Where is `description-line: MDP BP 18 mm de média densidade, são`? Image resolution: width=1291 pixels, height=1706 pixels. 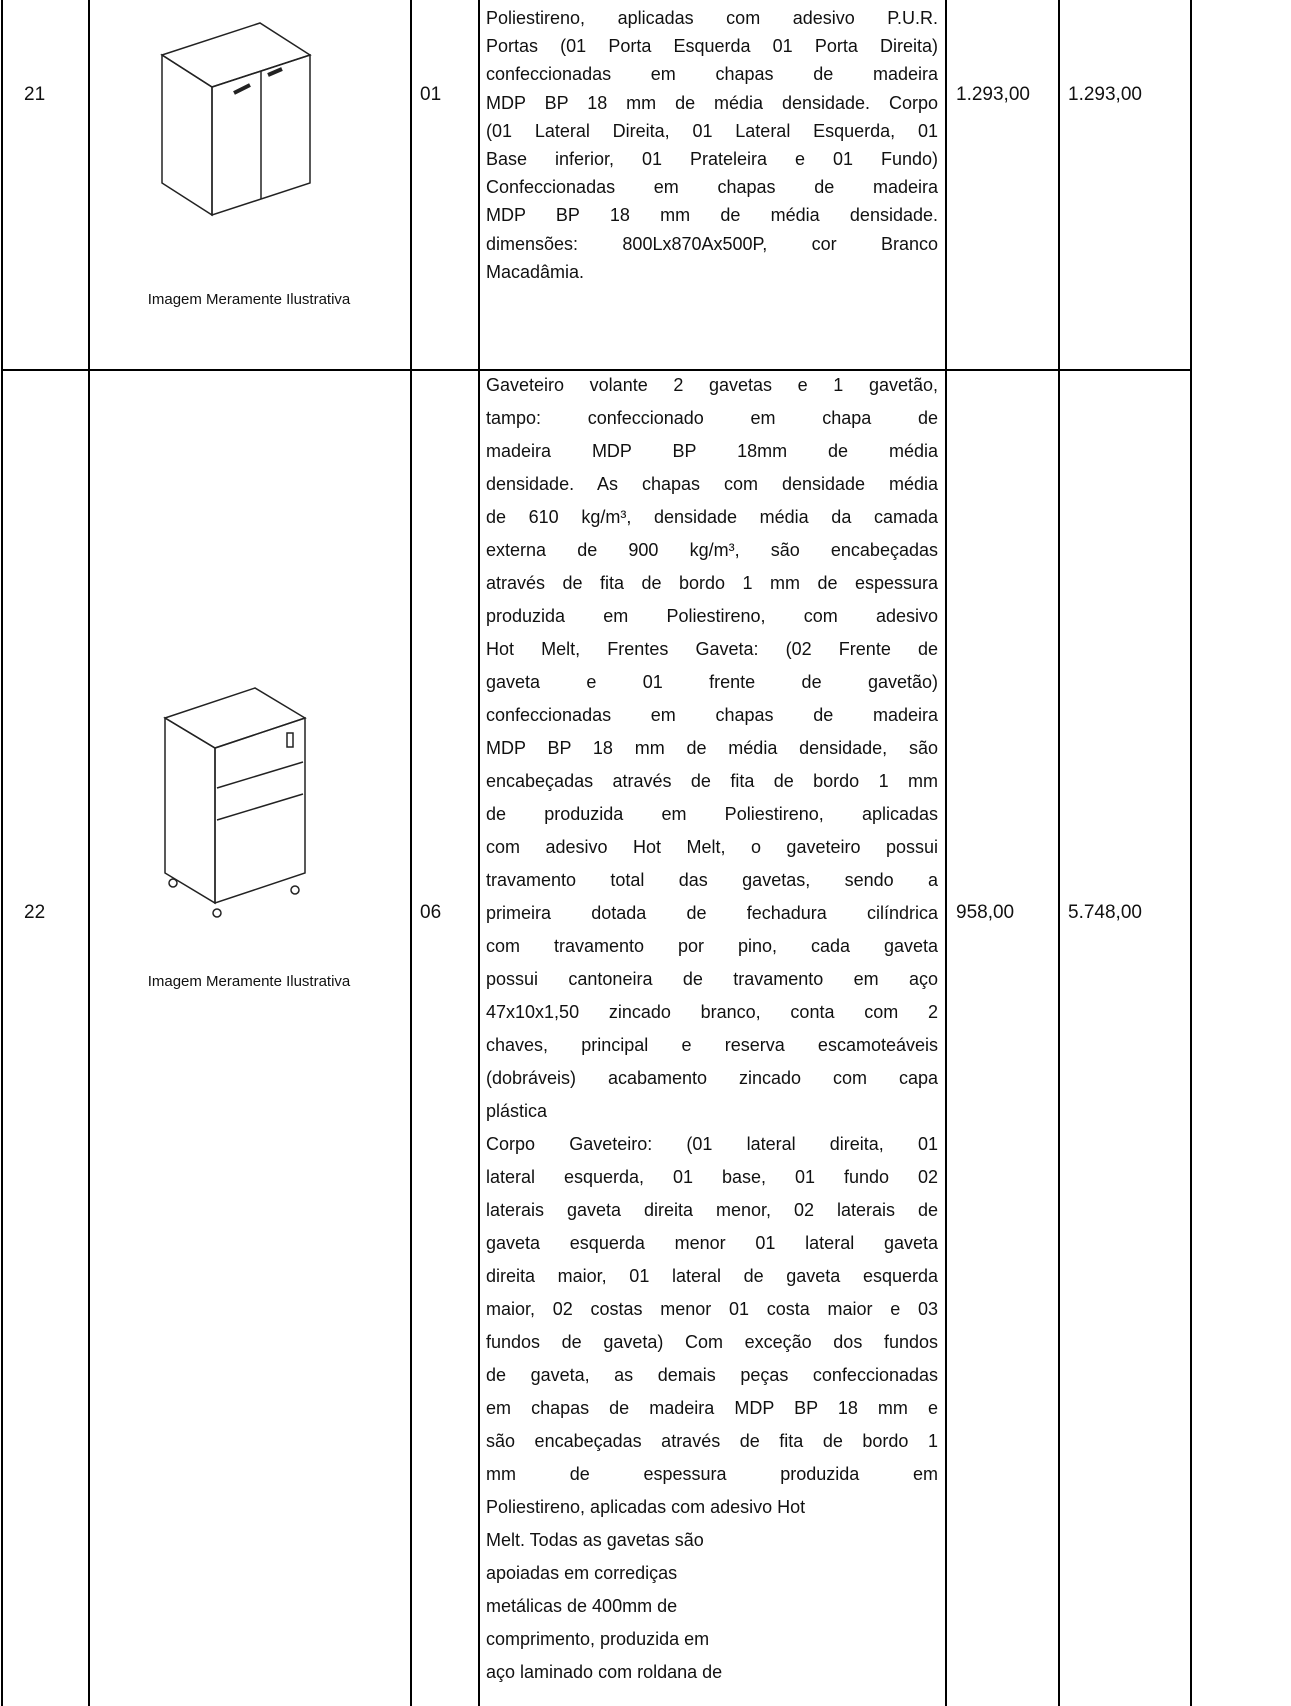 description-line: MDP BP 18 mm de média densidade, são is located at coordinates (712, 748).